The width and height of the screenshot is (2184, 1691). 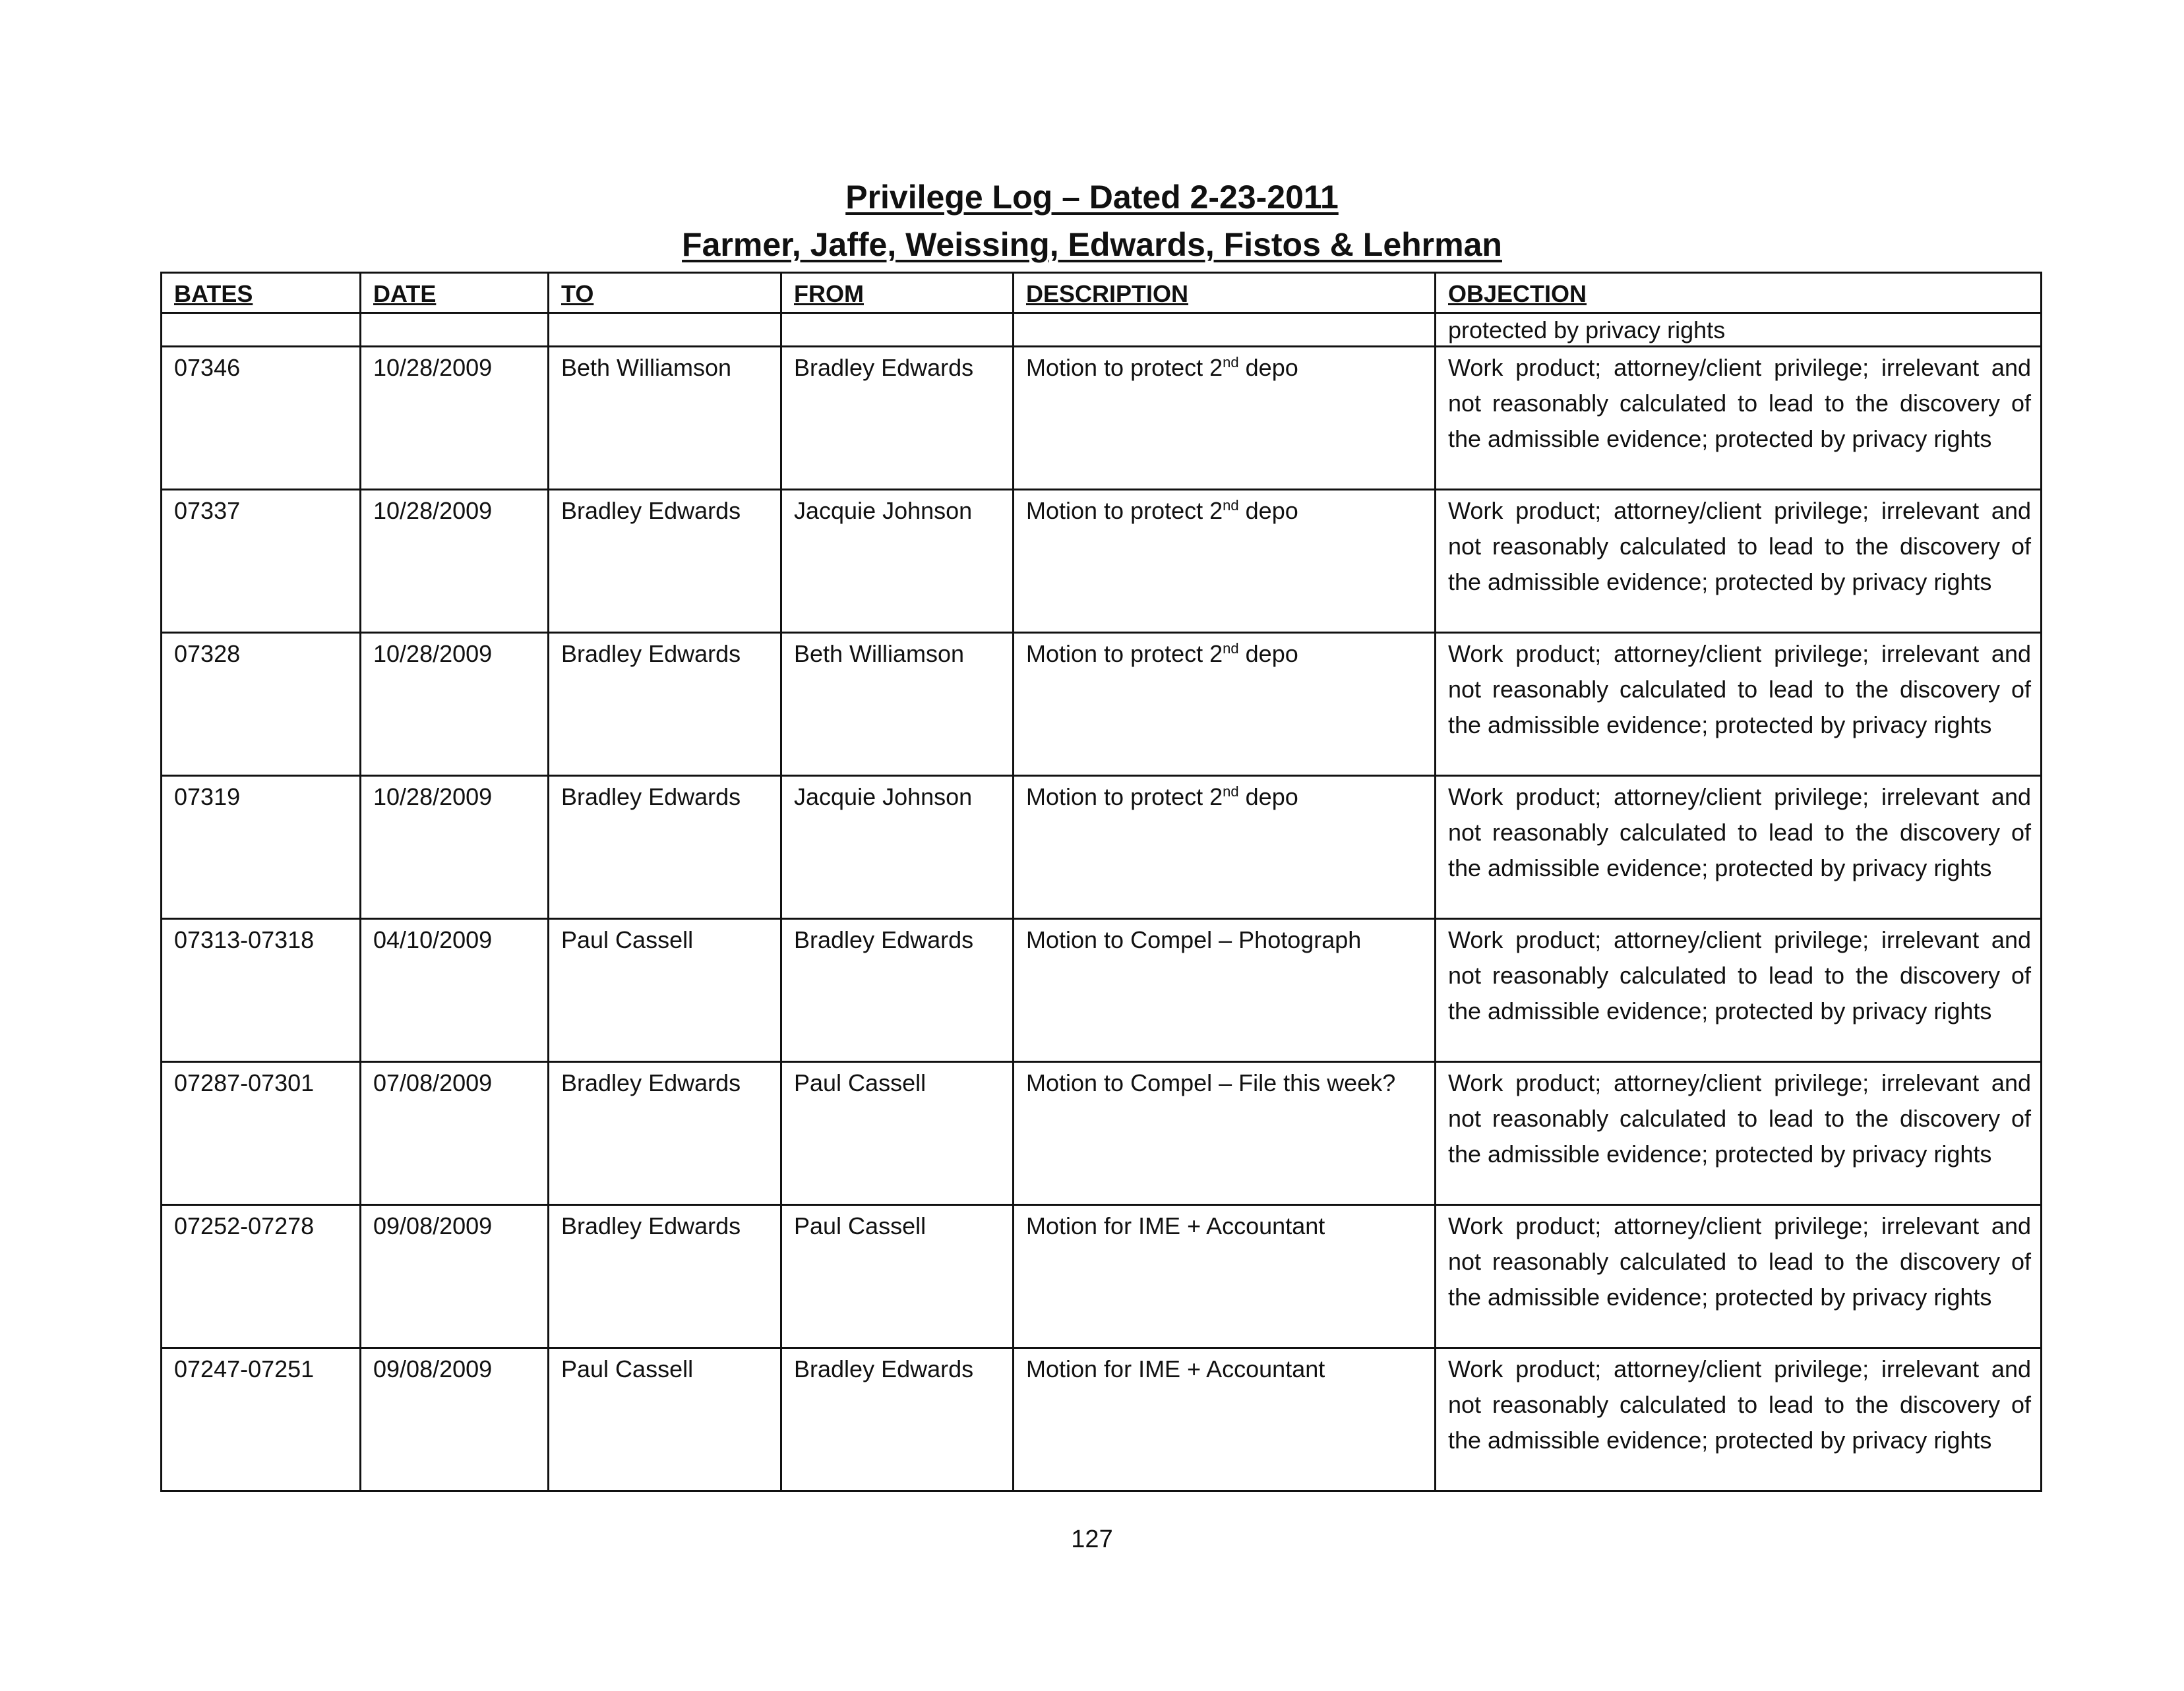 What do you see at coordinates (1101, 329) in the screenshot?
I see `continuation-row: protected by privacy rights` at bounding box center [1101, 329].